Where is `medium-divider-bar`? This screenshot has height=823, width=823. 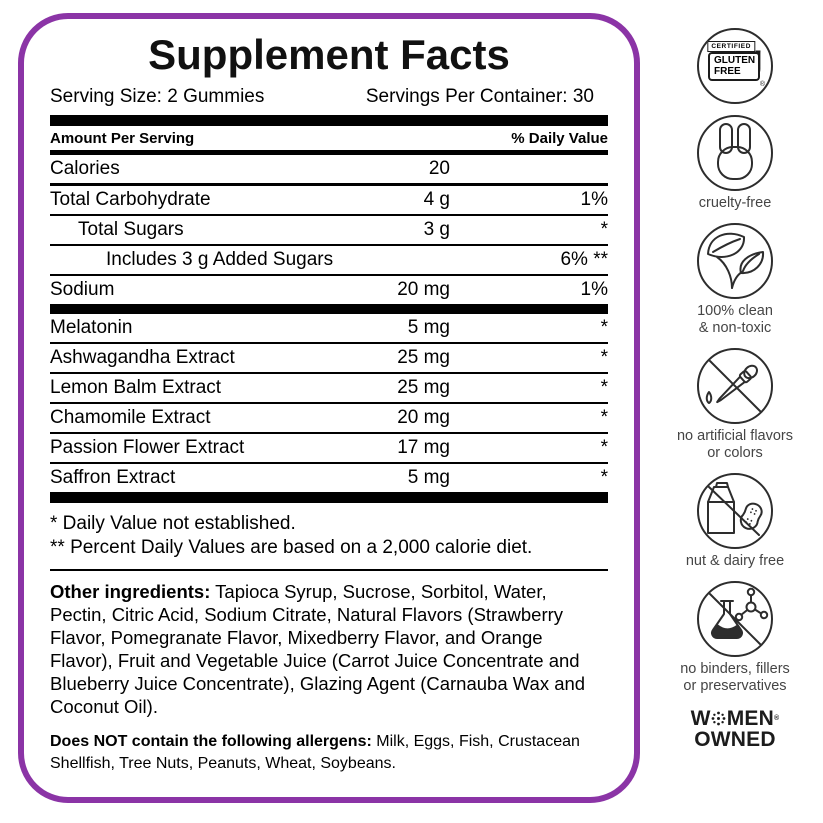 medium-divider-bar is located at coordinates (329, 152).